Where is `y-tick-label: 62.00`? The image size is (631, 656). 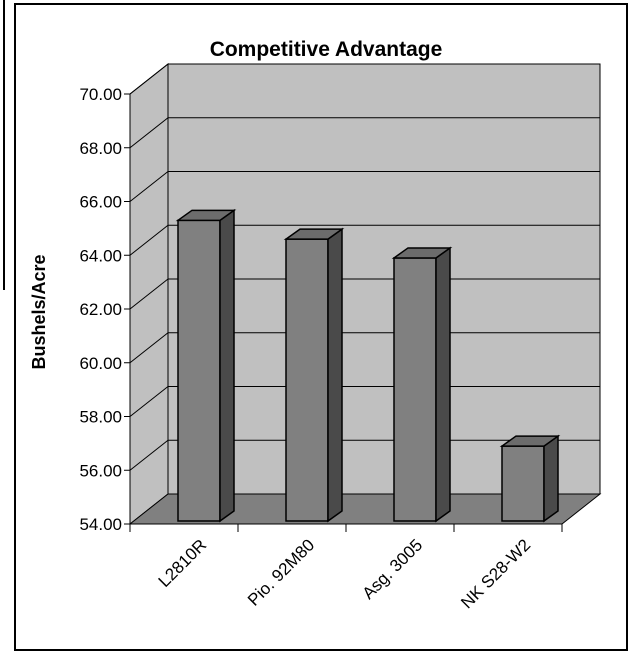 y-tick-label: 62.00 is located at coordinates (100, 309).